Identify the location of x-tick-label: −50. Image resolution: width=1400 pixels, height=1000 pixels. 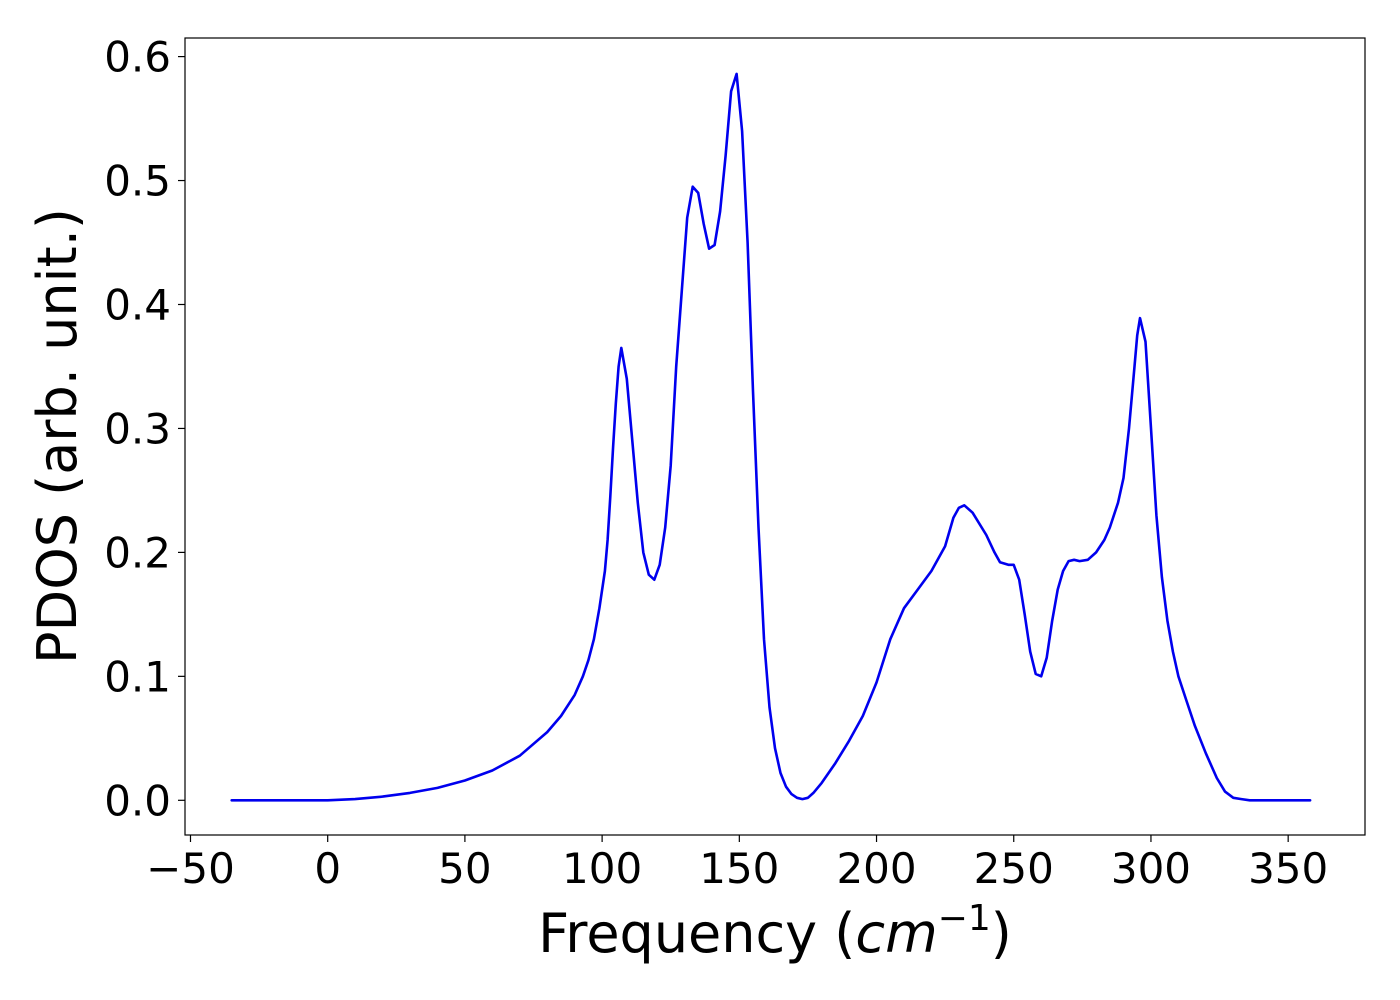
(190, 868).